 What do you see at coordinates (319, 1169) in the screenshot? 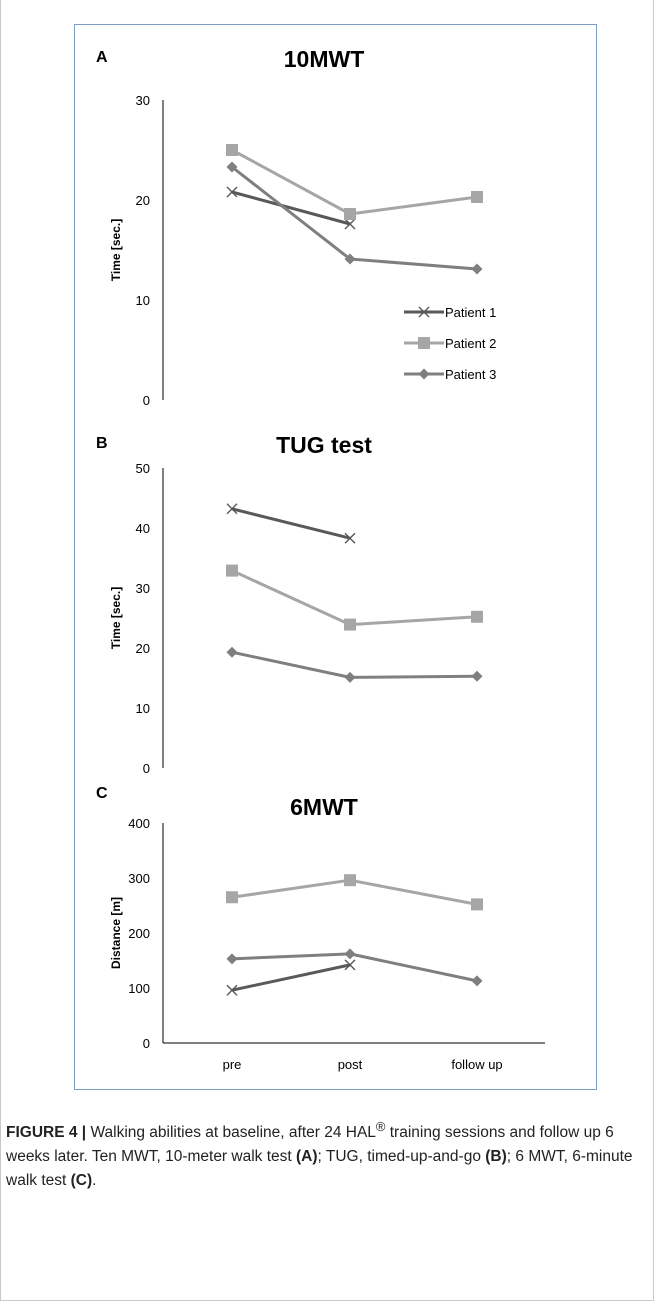
I see `caption-text-4: ; 6 MWT, 6-minute walk test` at bounding box center [319, 1169].